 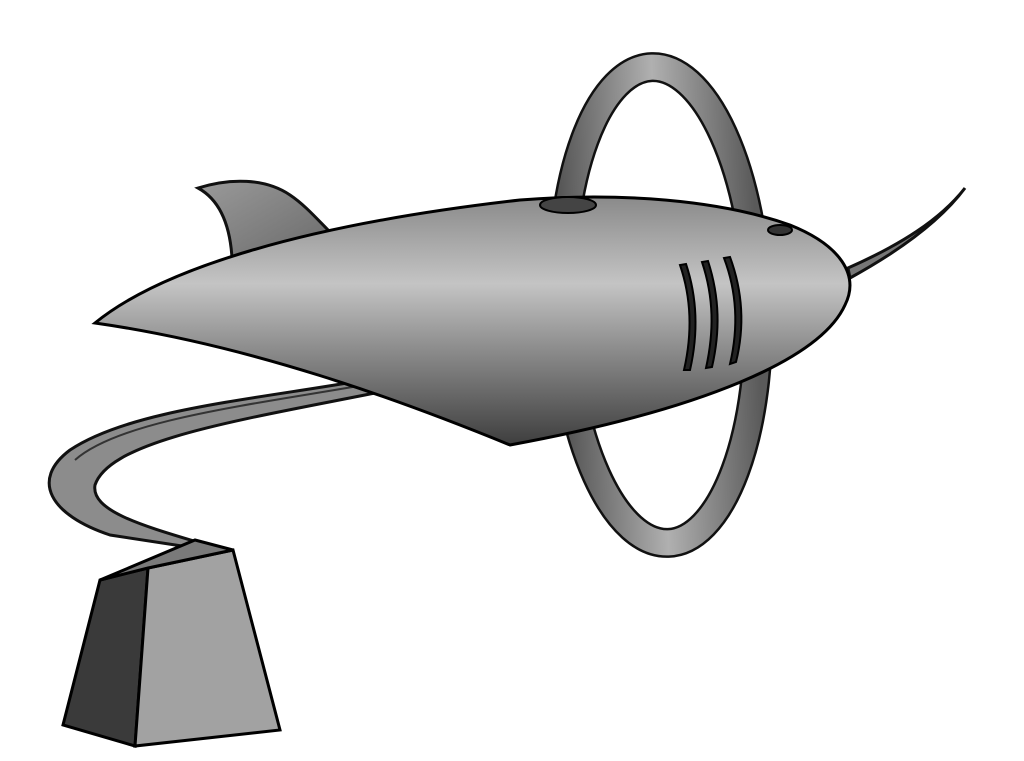 I want to click on arm, so click(x=215, y=466).